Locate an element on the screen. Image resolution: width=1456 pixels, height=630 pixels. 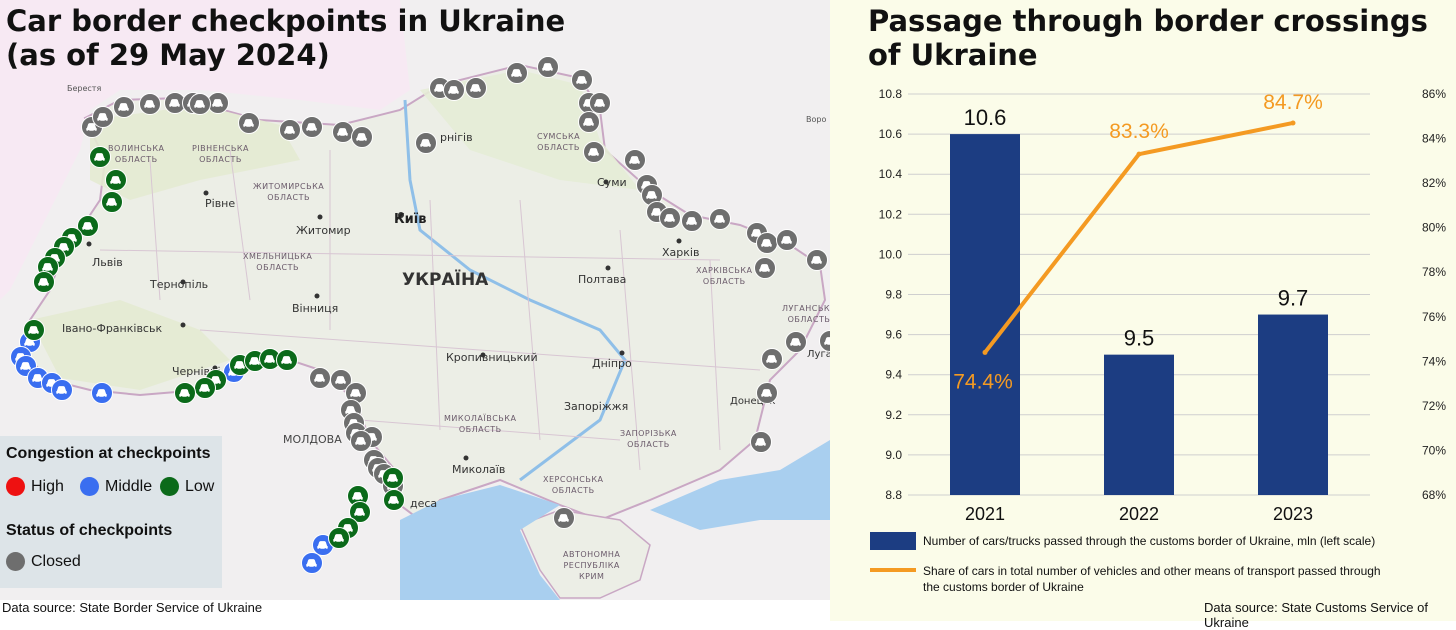
y-left-tick-label: 10.4 is located at coordinates (891, 174).